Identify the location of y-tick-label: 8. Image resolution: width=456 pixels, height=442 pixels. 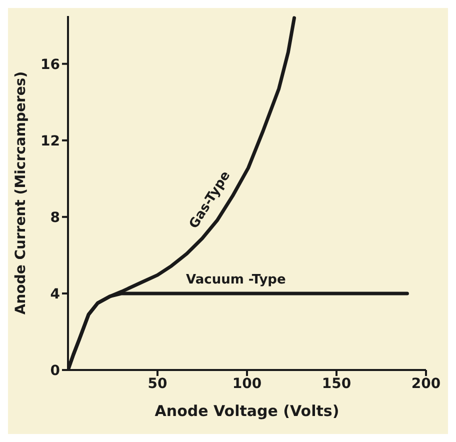
(55, 218).